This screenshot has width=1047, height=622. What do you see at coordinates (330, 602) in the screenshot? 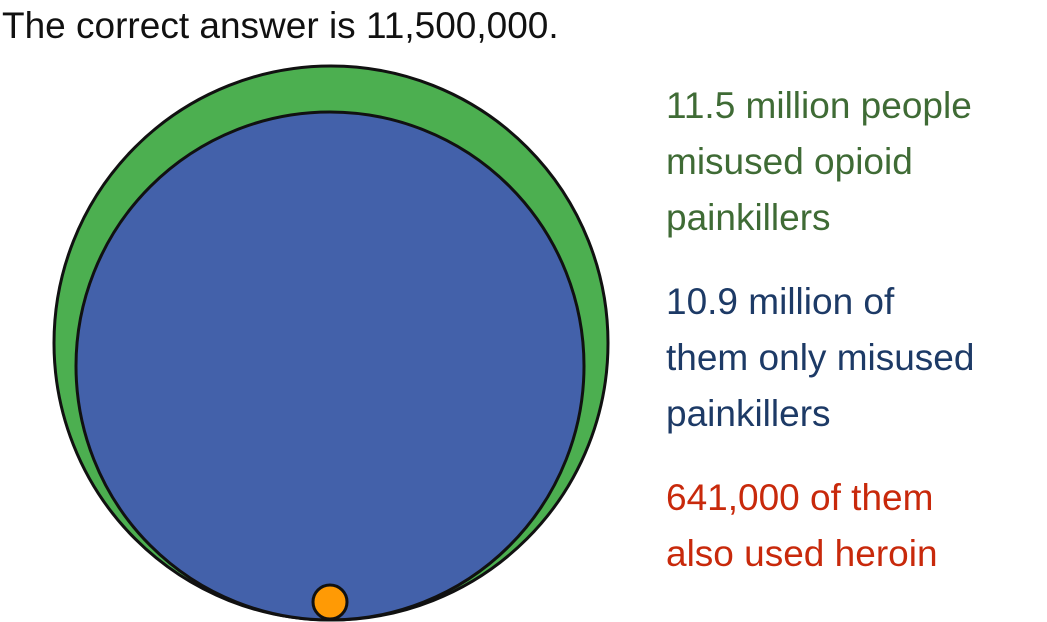
I see `heroin-circle` at bounding box center [330, 602].